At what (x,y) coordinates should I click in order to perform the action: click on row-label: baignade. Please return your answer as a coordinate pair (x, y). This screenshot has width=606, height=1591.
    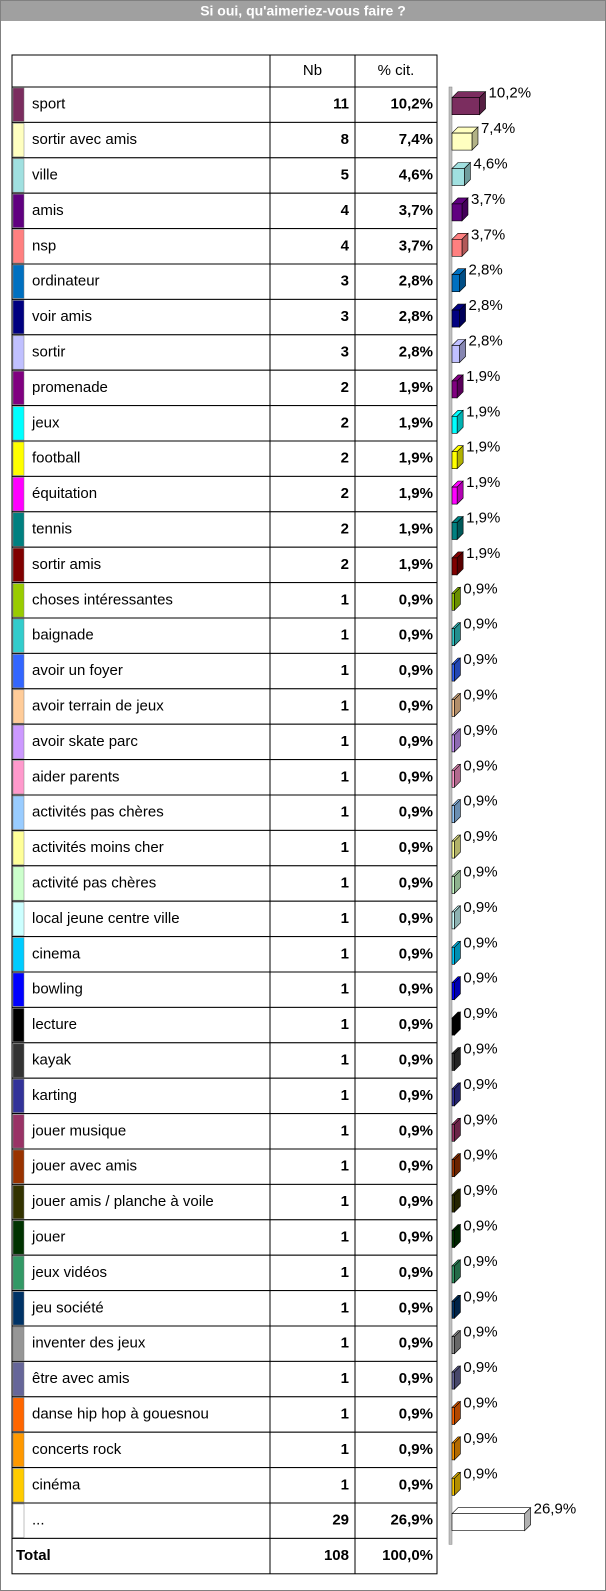
    Looking at the image, I should click on (63, 635).